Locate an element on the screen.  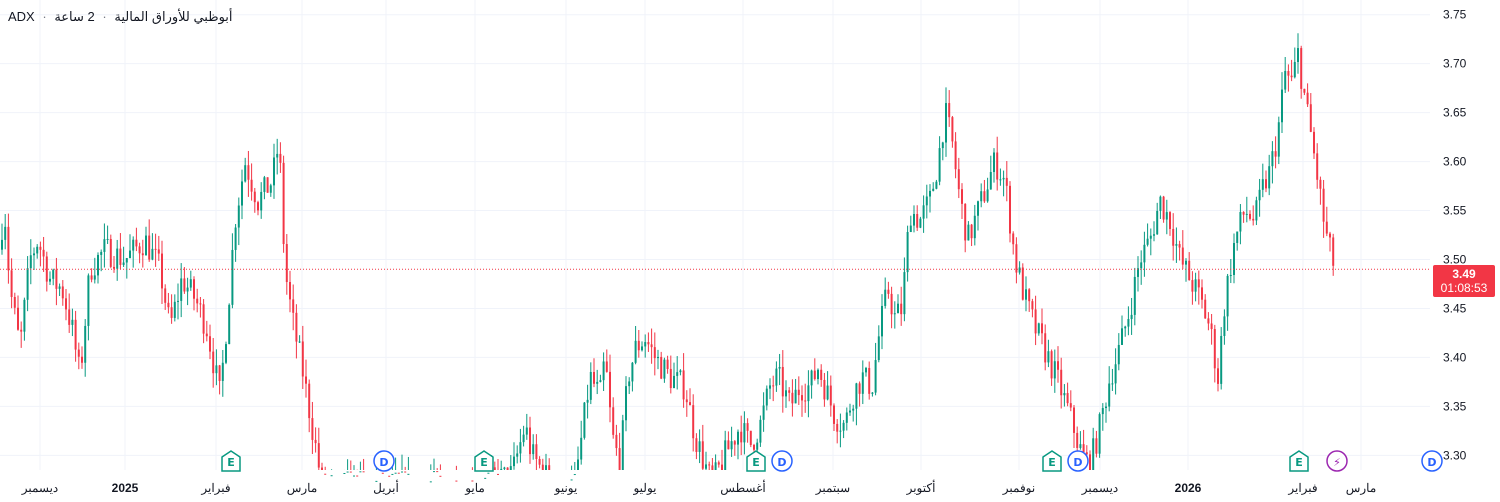
timeframe-label: 2 ساعة is located at coordinates (74, 16).